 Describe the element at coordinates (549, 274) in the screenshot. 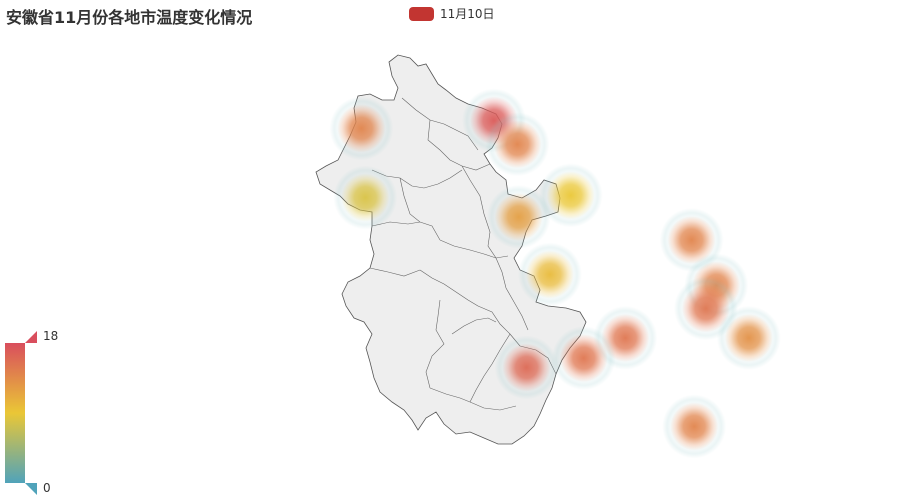

I see `heat-point-合肥` at that location.